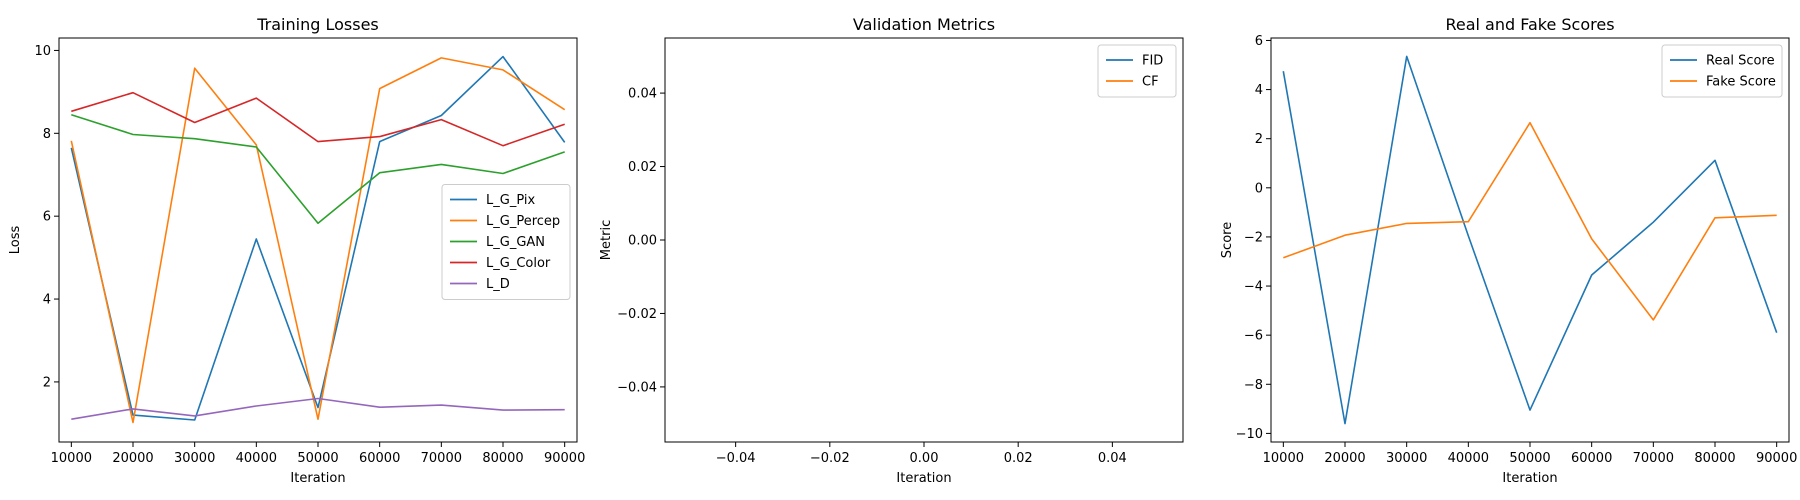 The height and width of the screenshot is (500, 1800). Describe the element at coordinates (47, 134) in the screenshot. I see `y-tick-label: 8` at that location.